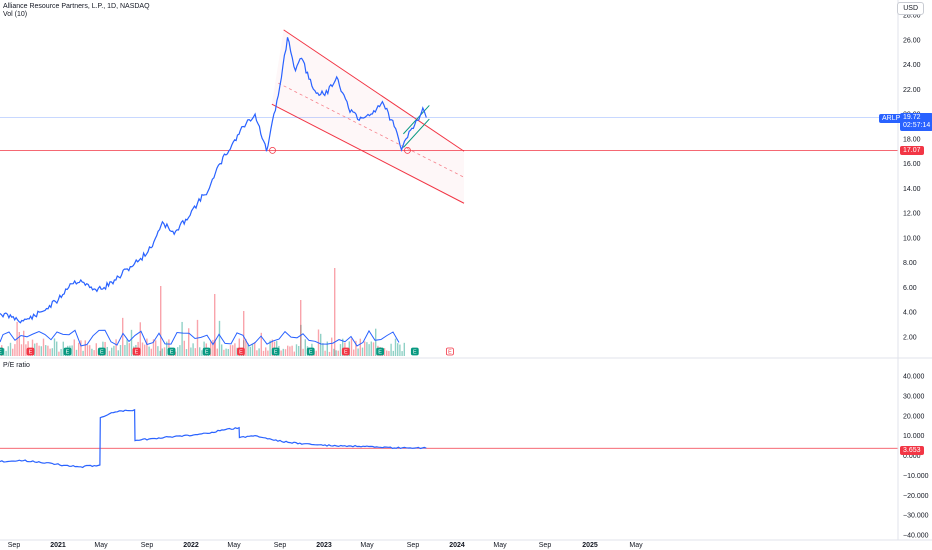  Describe the element at coordinates (912, 164) in the screenshot. I see `price-tick-label: 16.00` at that location.